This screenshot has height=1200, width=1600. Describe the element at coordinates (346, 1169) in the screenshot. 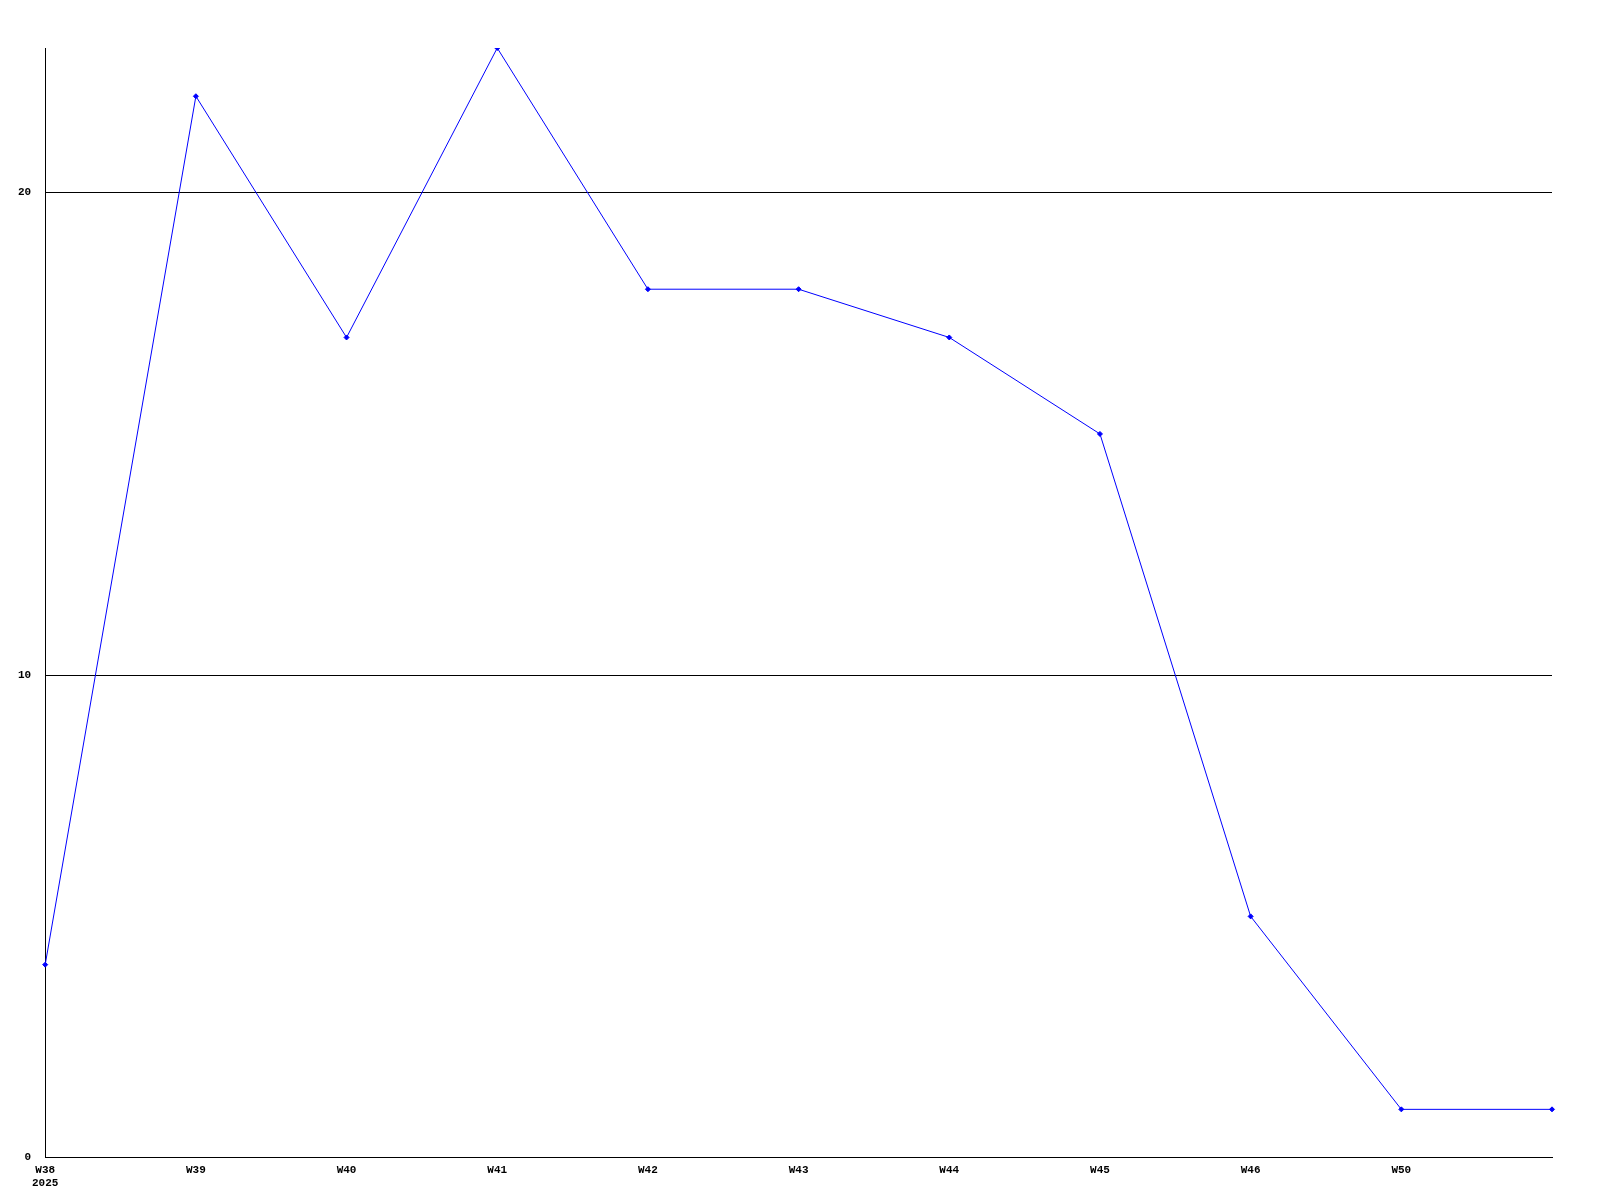

I see `x-tick-label: W40` at that location.